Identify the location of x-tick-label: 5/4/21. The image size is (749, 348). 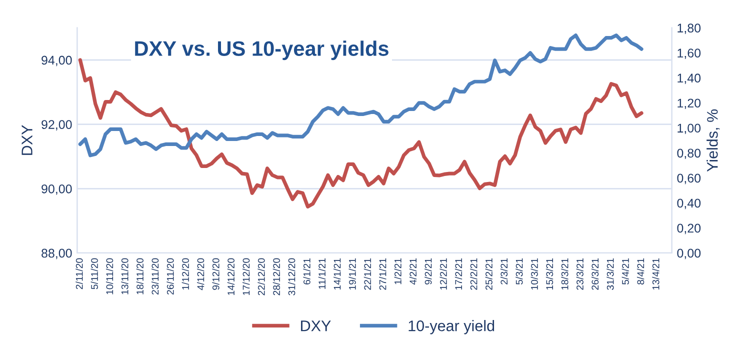
(625, 271).